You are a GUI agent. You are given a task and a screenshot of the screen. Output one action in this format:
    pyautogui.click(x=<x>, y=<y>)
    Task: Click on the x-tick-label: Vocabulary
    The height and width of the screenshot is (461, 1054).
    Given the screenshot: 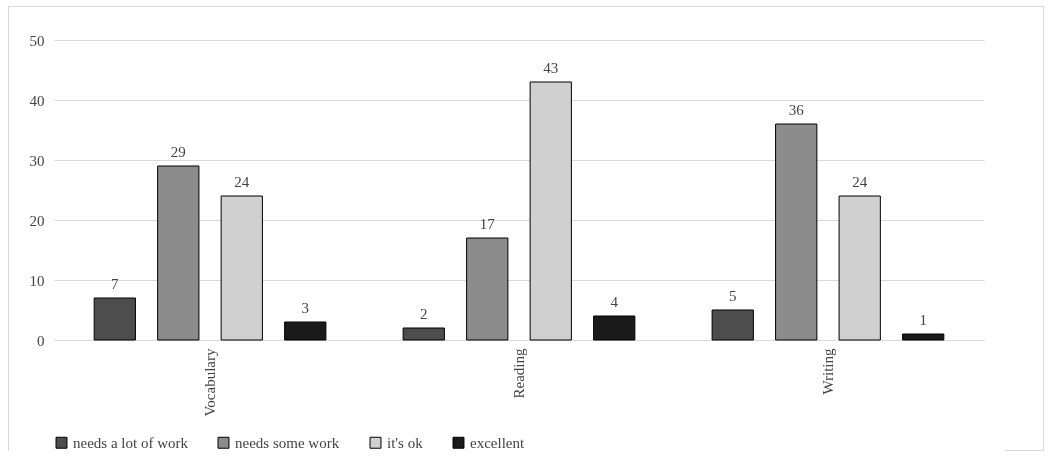 What is the action you would take?
    pyautogui.click(x=210, y=382)
    